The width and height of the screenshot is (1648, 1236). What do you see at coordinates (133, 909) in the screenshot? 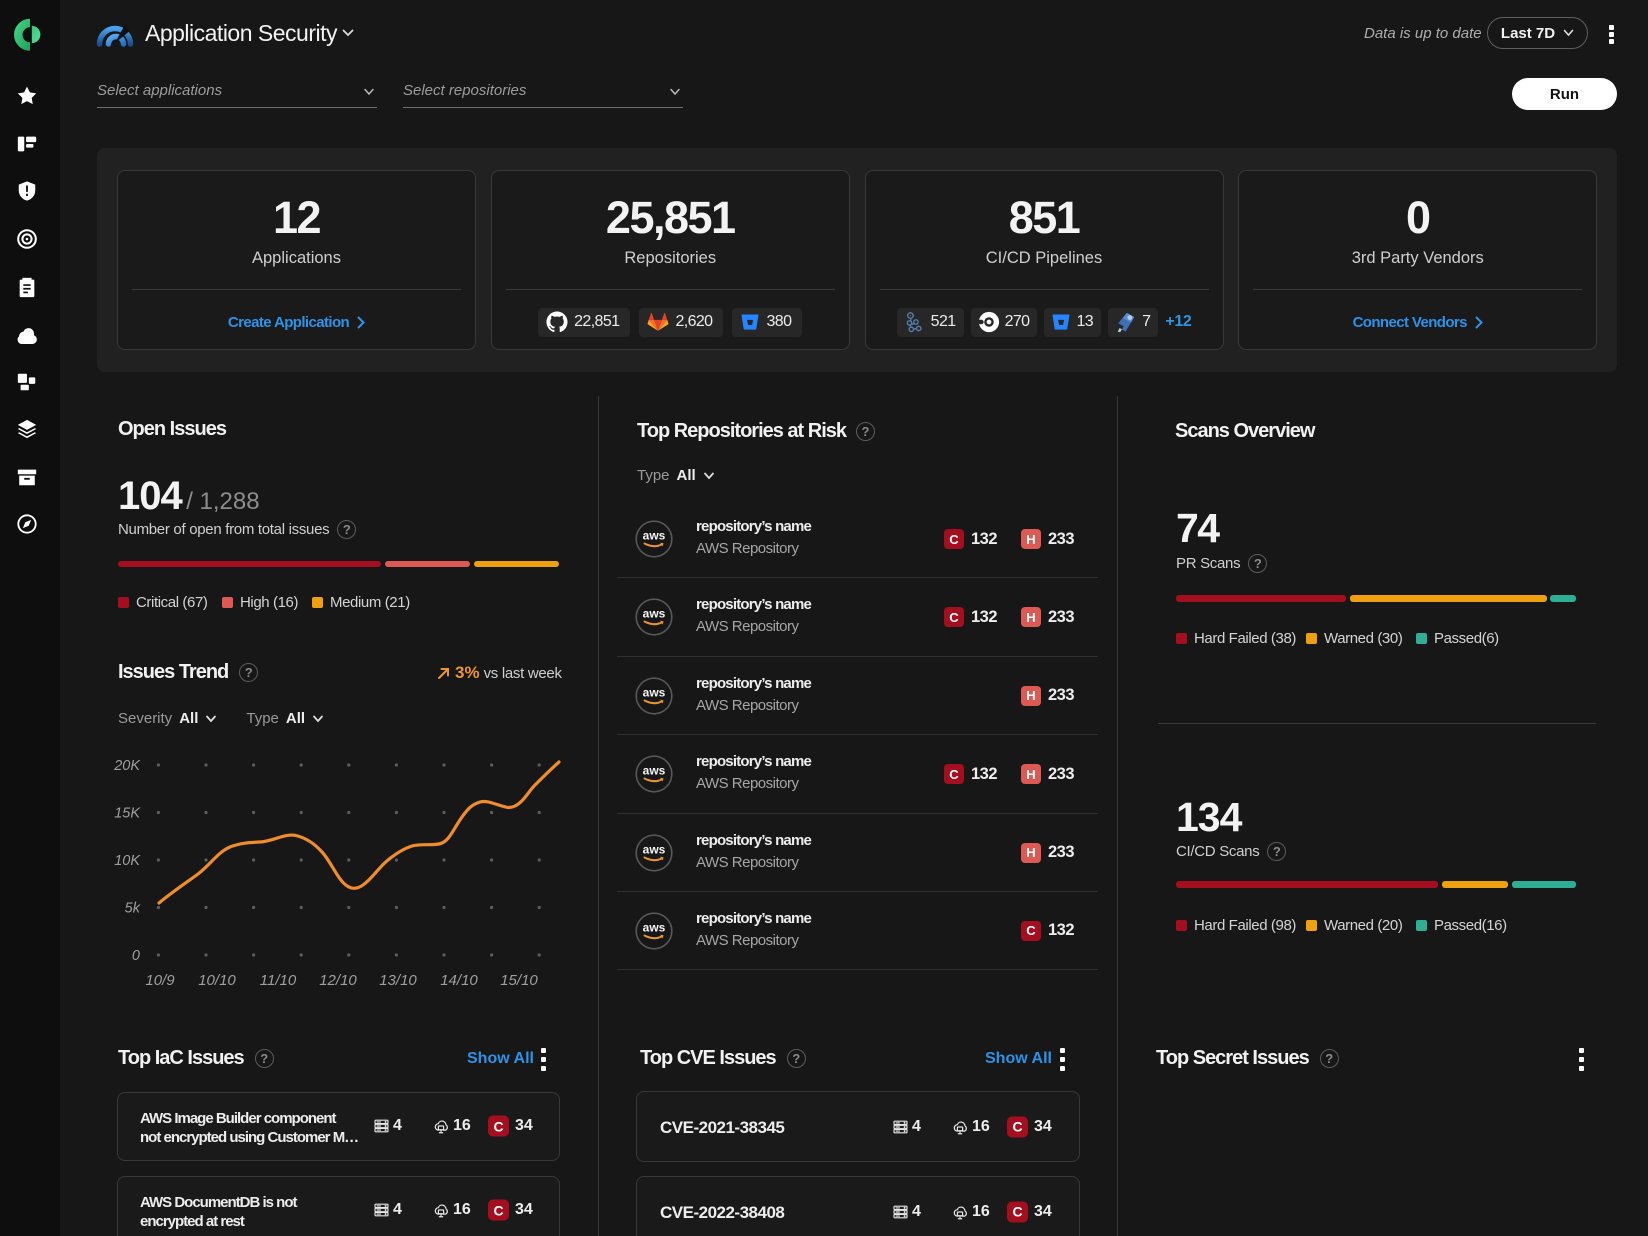
I see `svg-text: 5k` at bounding box center [133, 909].